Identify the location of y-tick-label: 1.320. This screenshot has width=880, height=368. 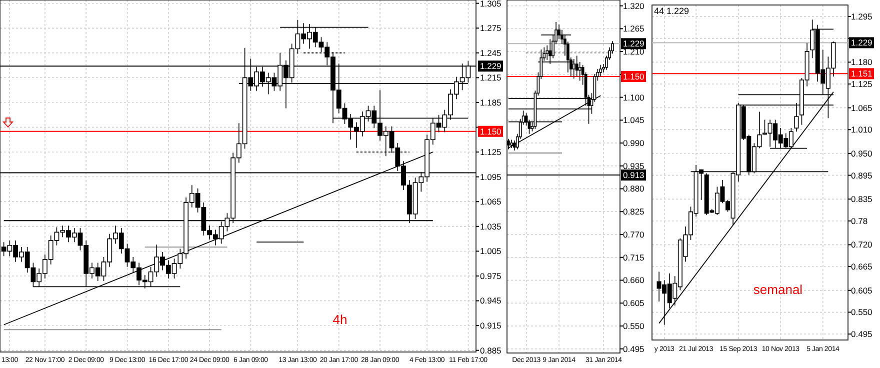
(634, 5).